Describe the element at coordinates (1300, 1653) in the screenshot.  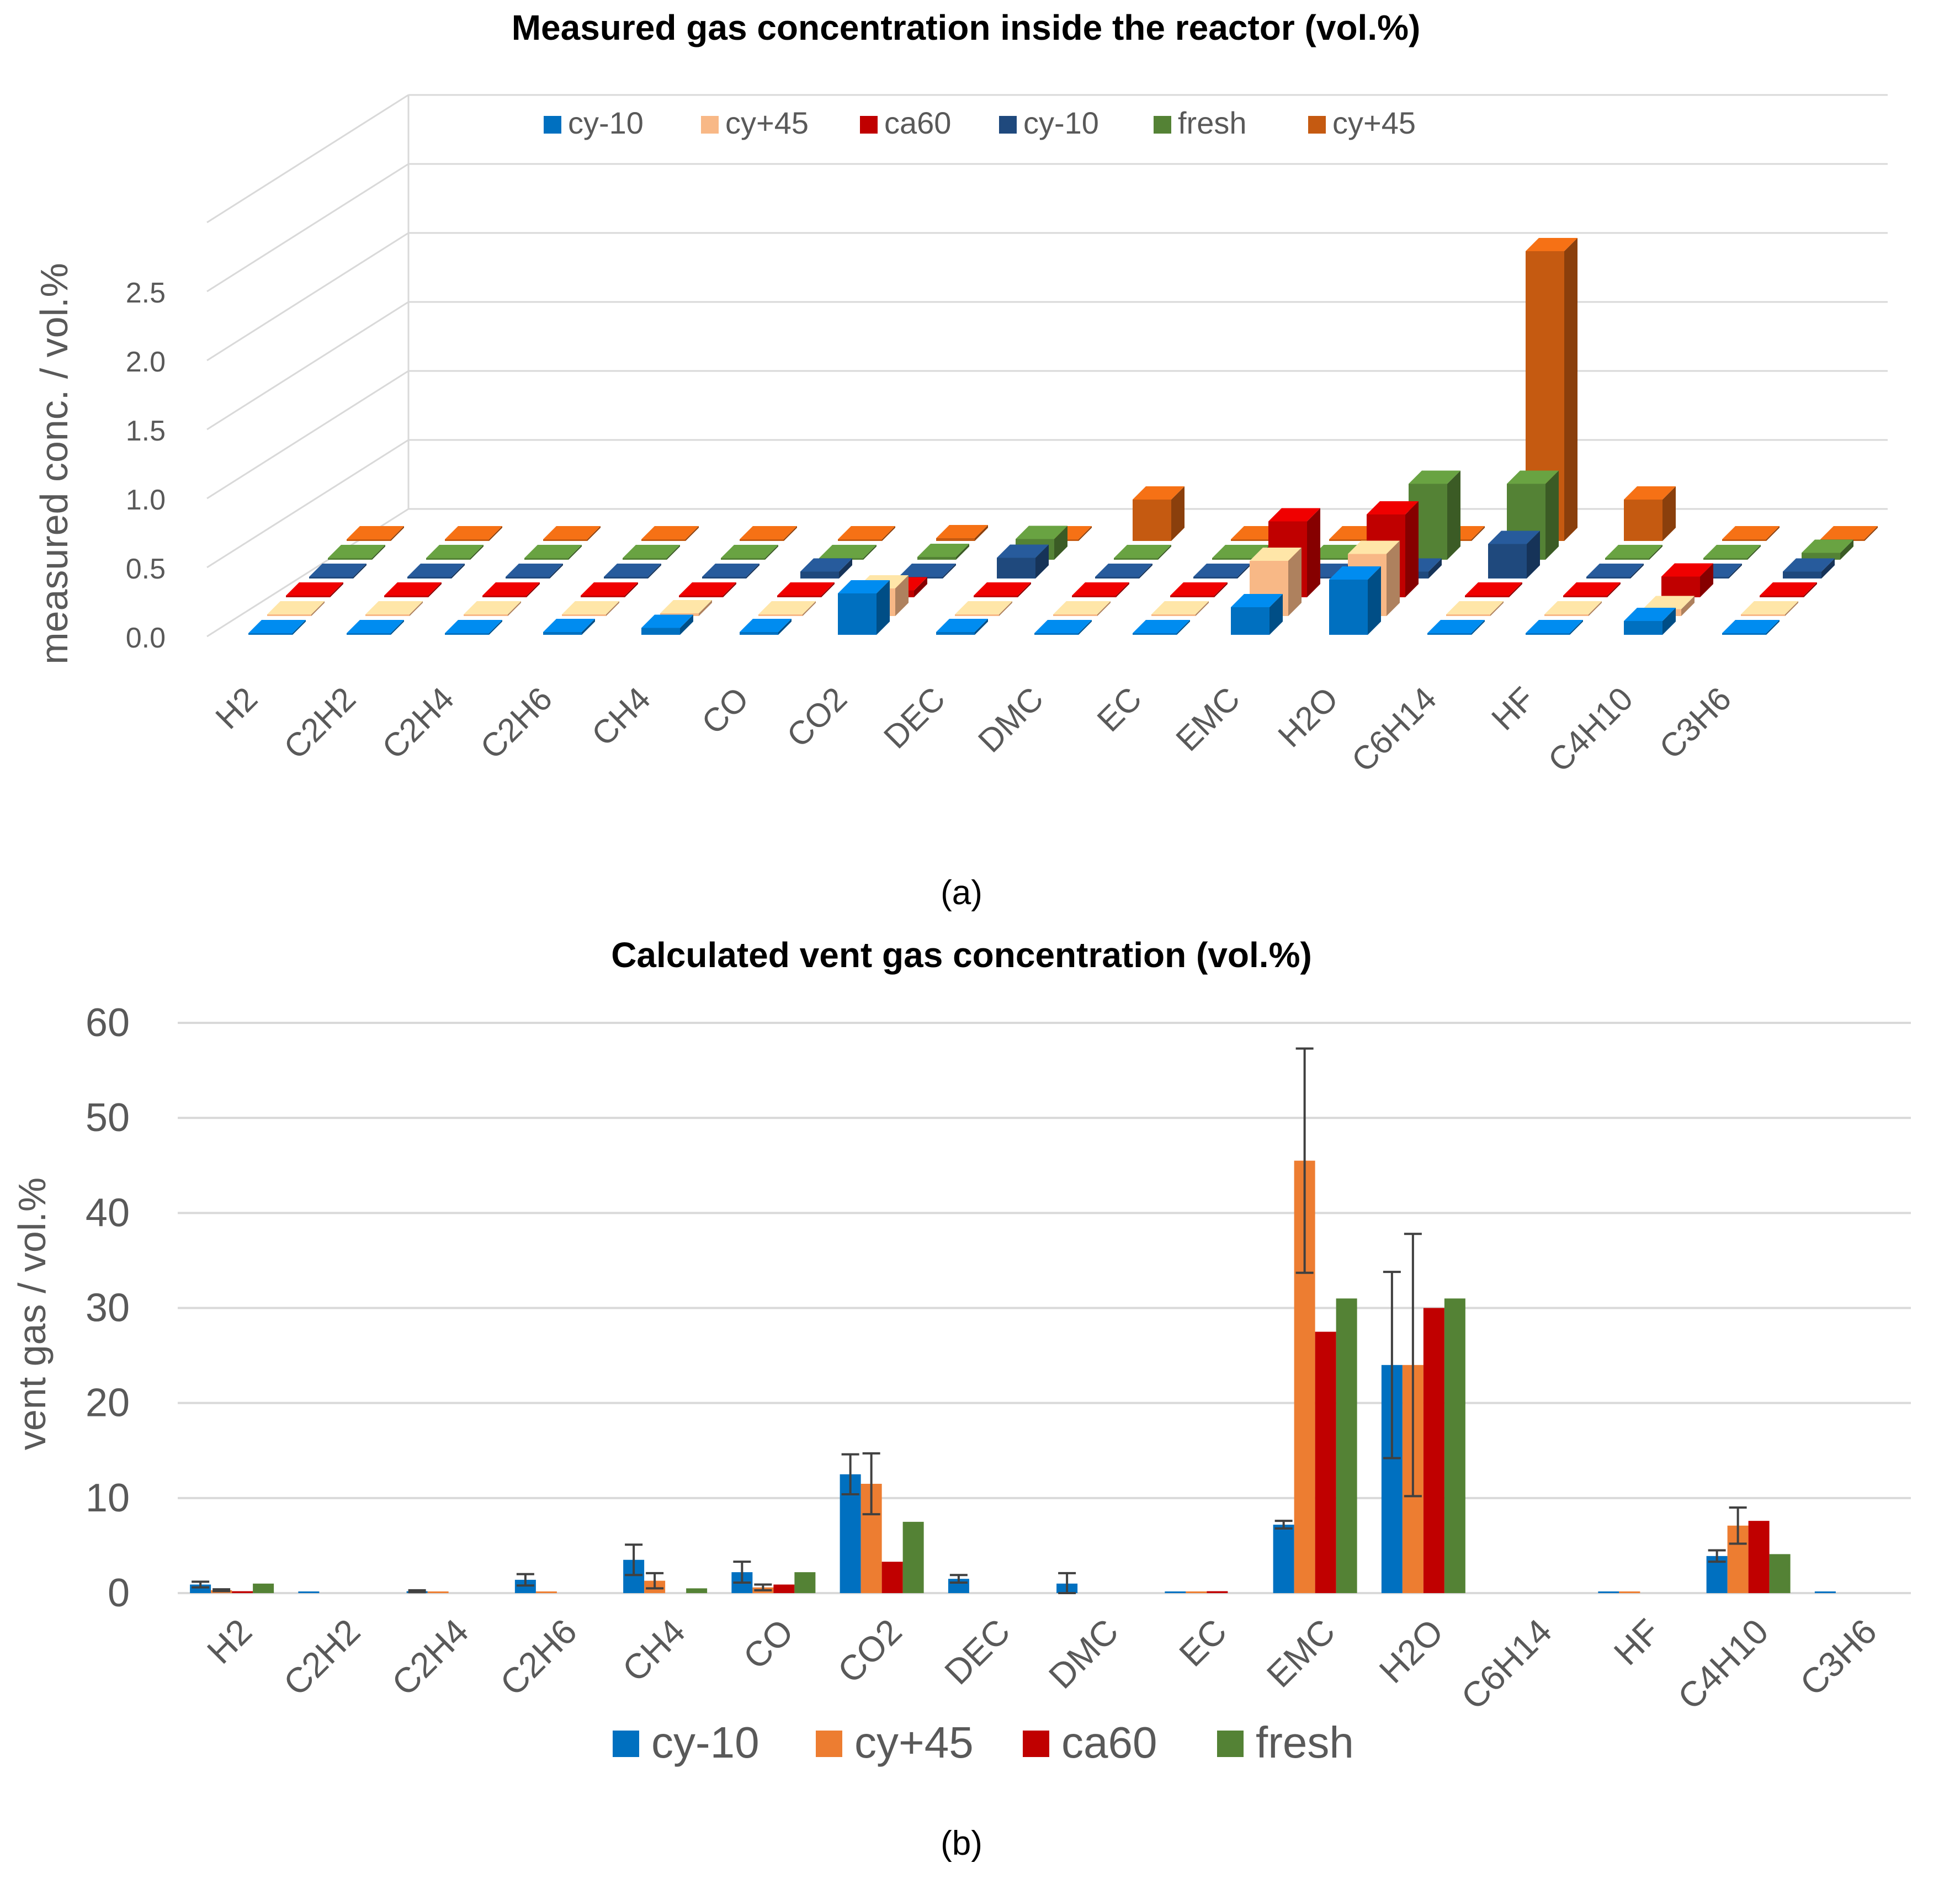
I see `x-tick-label: EMC` at that location.